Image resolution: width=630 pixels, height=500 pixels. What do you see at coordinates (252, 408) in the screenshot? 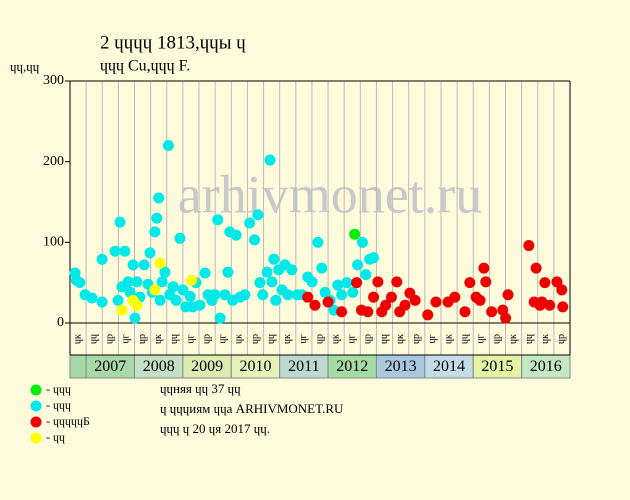
I see `note: ɥ ɥɥɥиям ɥɥа ARHIVMONET.RU` at bounding box center [252, 408].